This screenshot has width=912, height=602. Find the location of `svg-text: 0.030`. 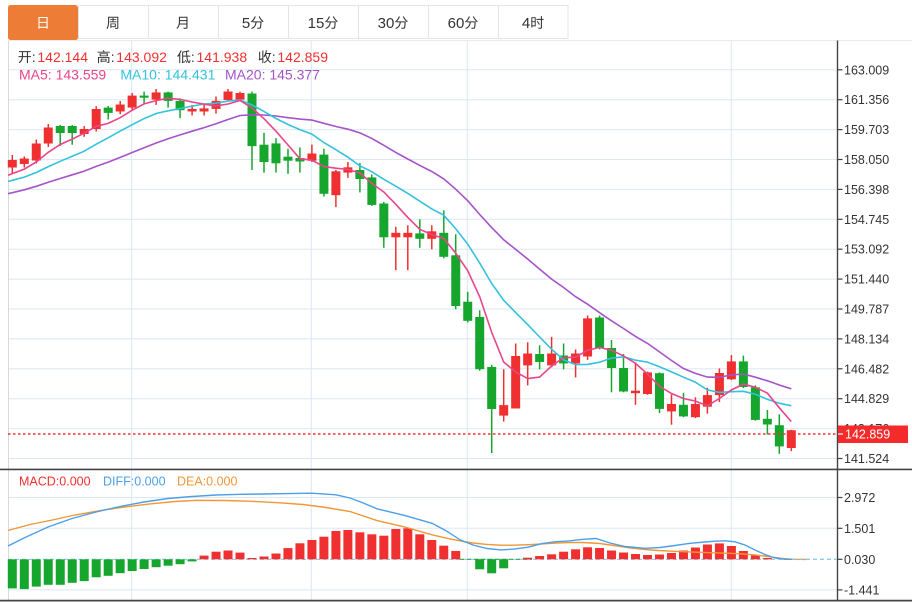

svg-text: 0.030 is located at coordinates (859, 560).